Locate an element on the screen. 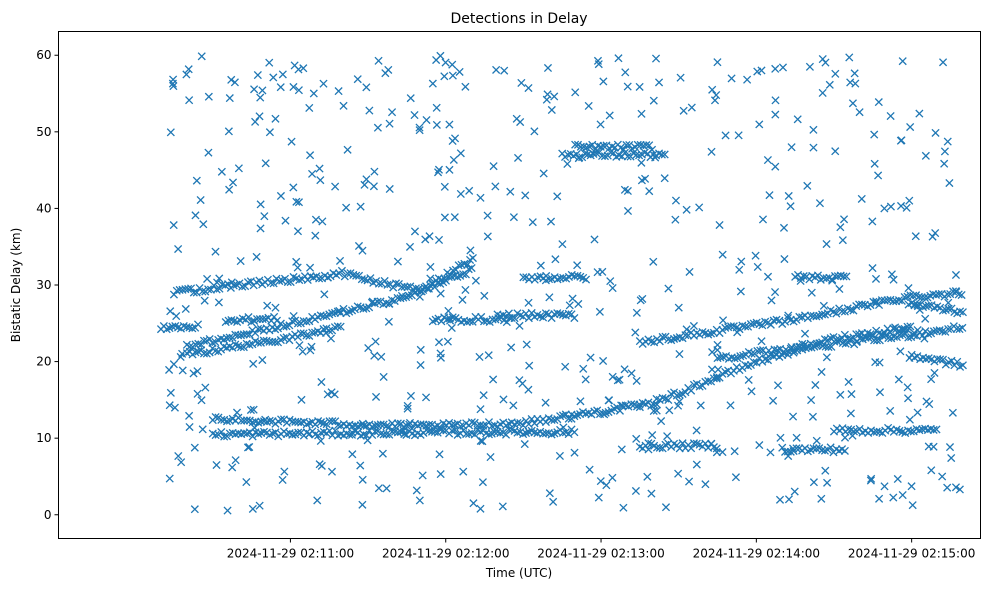  y-tick-label: 30 is located at coordinates (43, 285).